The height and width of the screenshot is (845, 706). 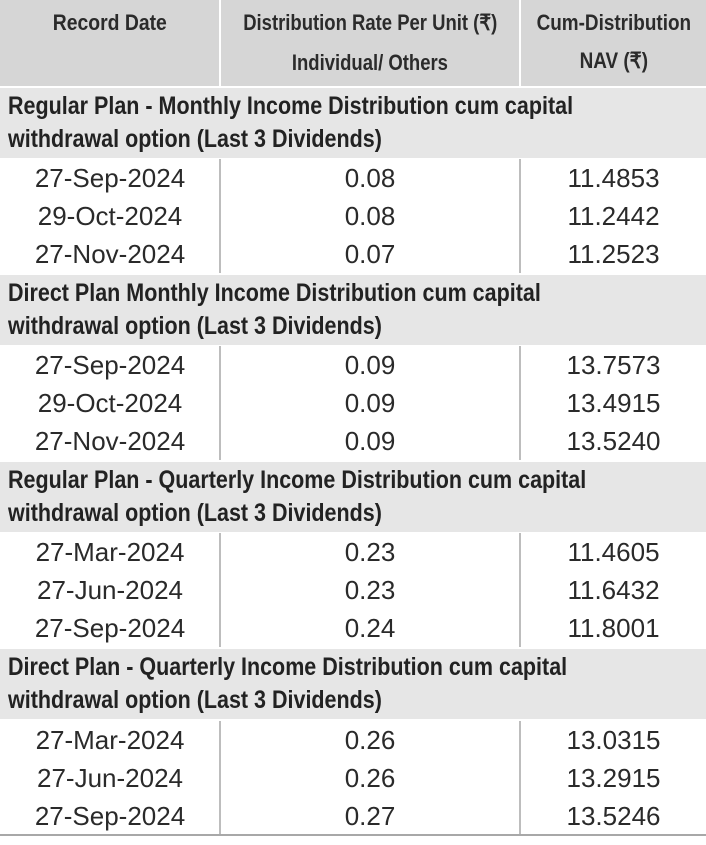 I want to click on table-row: 29-Oct-2024 0.09 13.4915, so click(x=353, y=403).